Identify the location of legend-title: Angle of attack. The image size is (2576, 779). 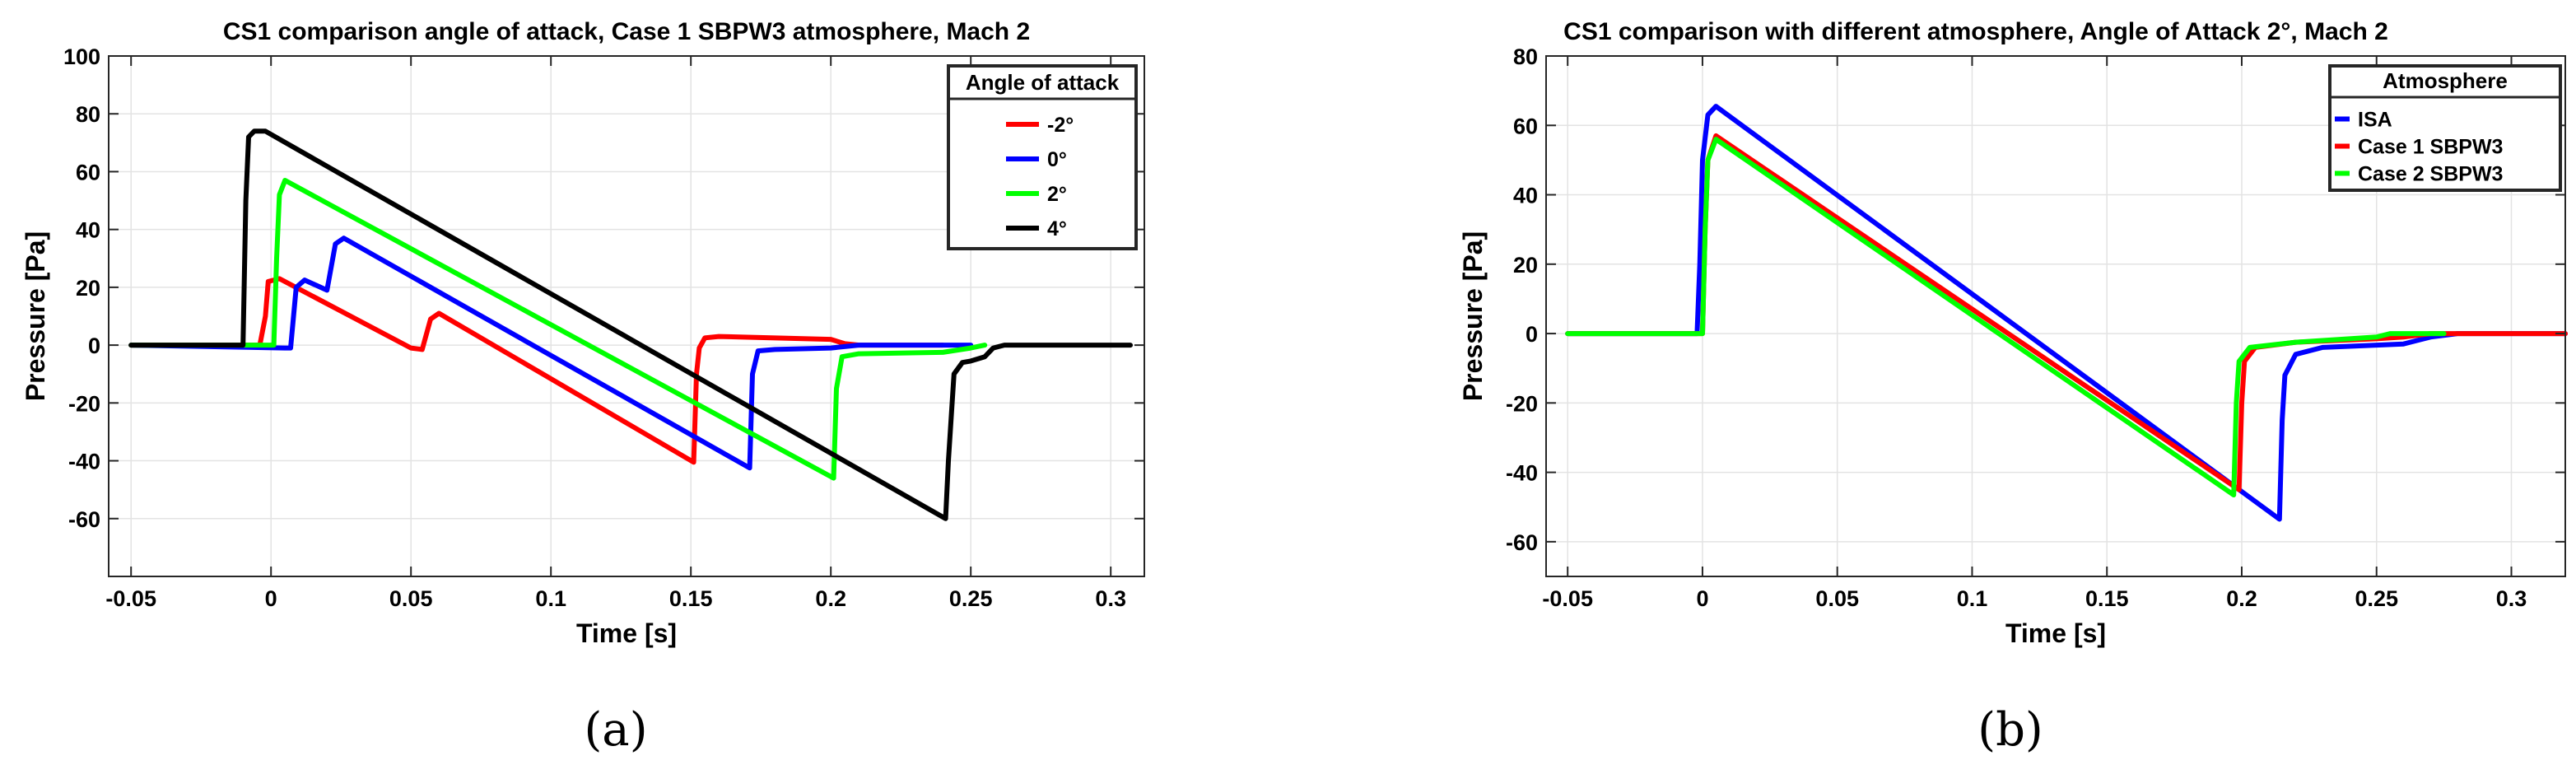
(1043, 83).